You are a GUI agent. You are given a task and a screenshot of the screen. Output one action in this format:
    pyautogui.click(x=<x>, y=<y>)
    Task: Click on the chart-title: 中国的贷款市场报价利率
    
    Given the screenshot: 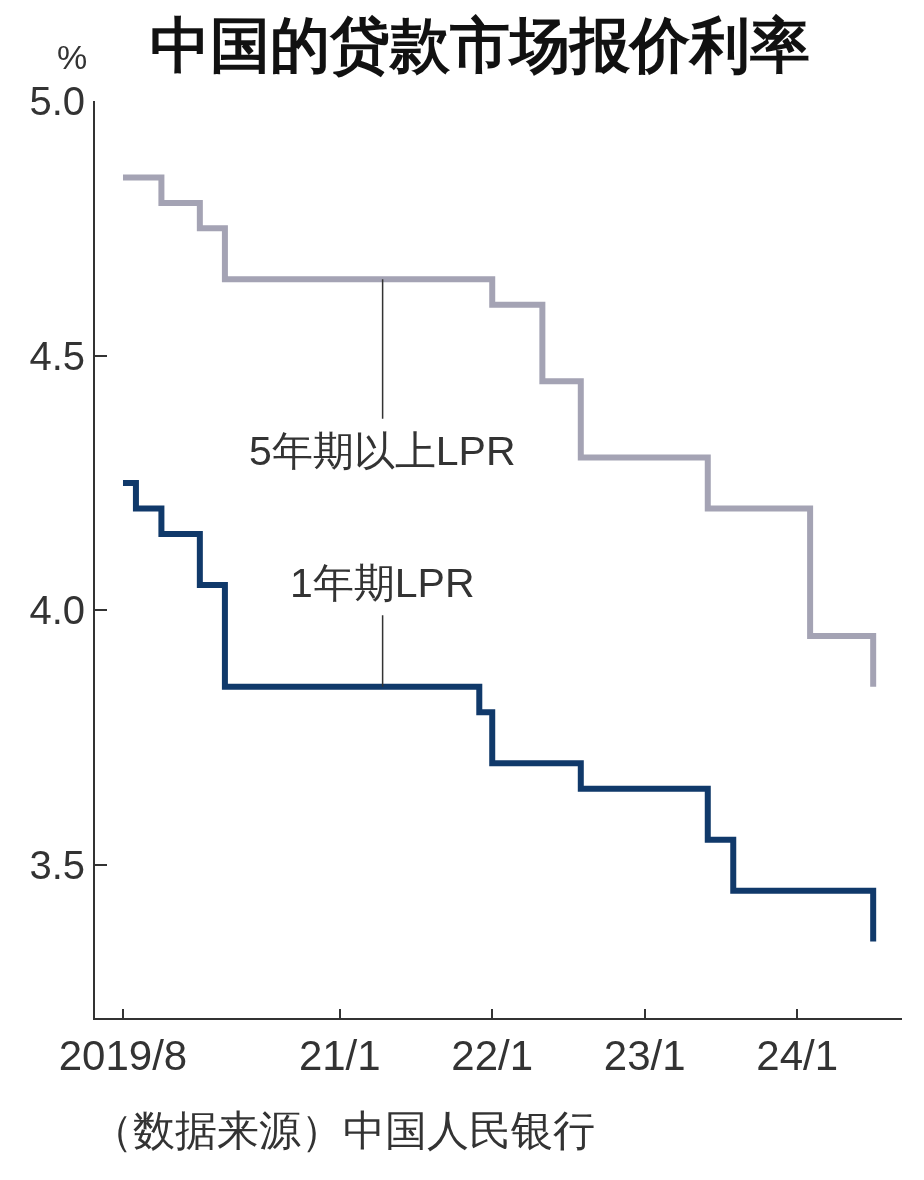 What is the action you would take?
    pyautogui.click(x=480, y=45)
    